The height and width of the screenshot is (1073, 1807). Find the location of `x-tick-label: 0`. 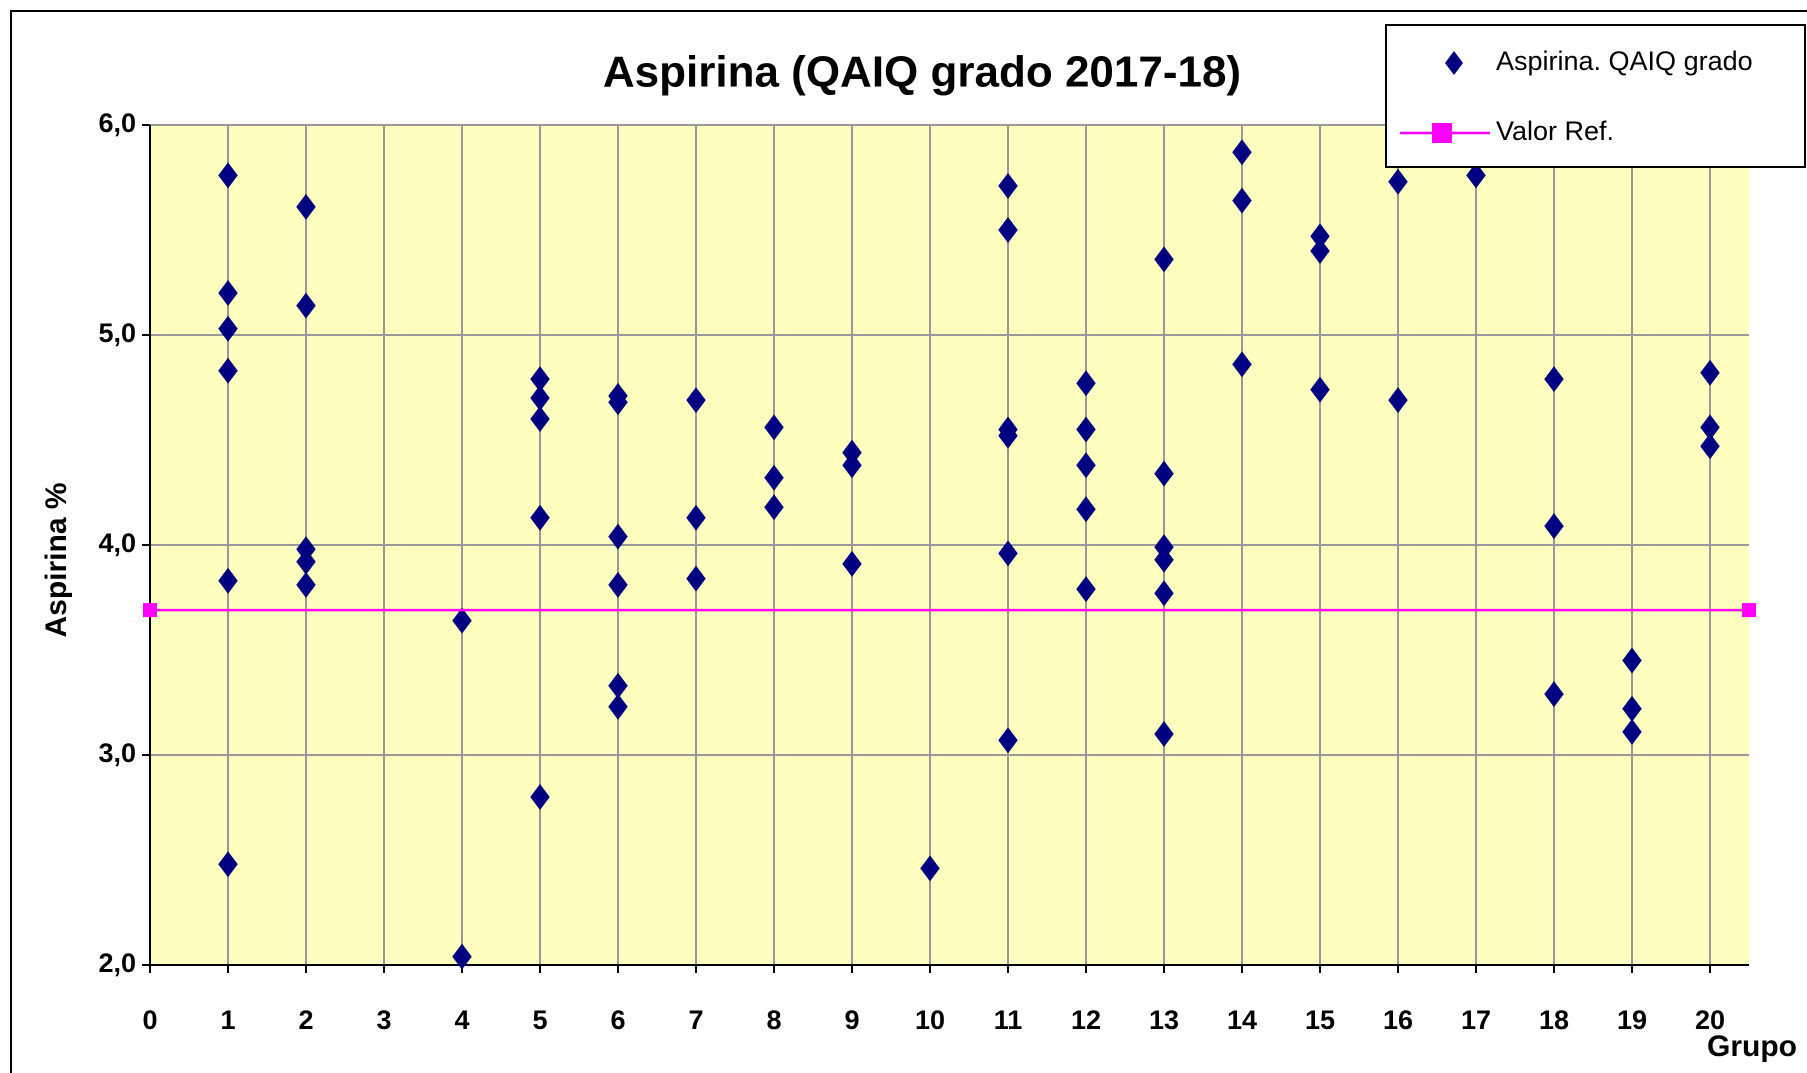

x-tick-label: 0 is located at coordinates (149, 1020).